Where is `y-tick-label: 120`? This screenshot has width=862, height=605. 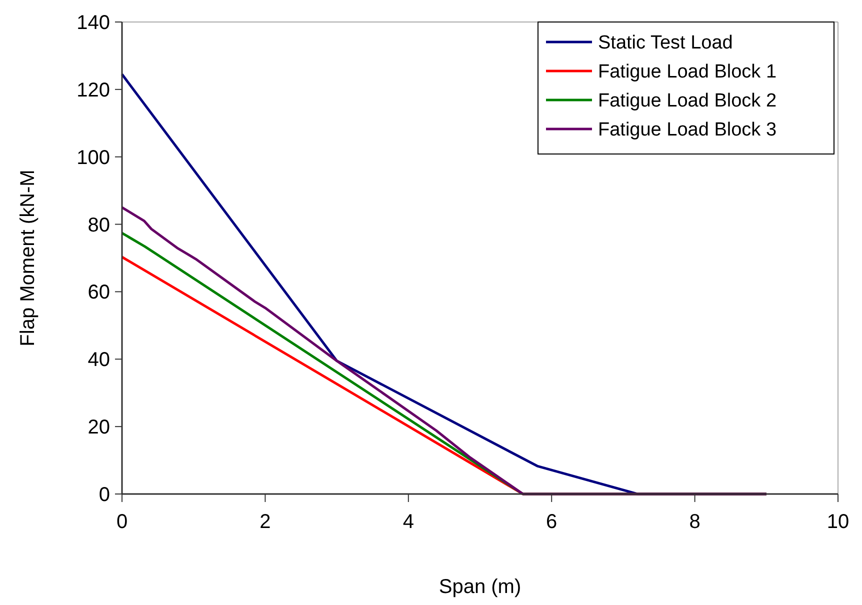
y-tick-label: 120 is located at coordinates (93, 90).